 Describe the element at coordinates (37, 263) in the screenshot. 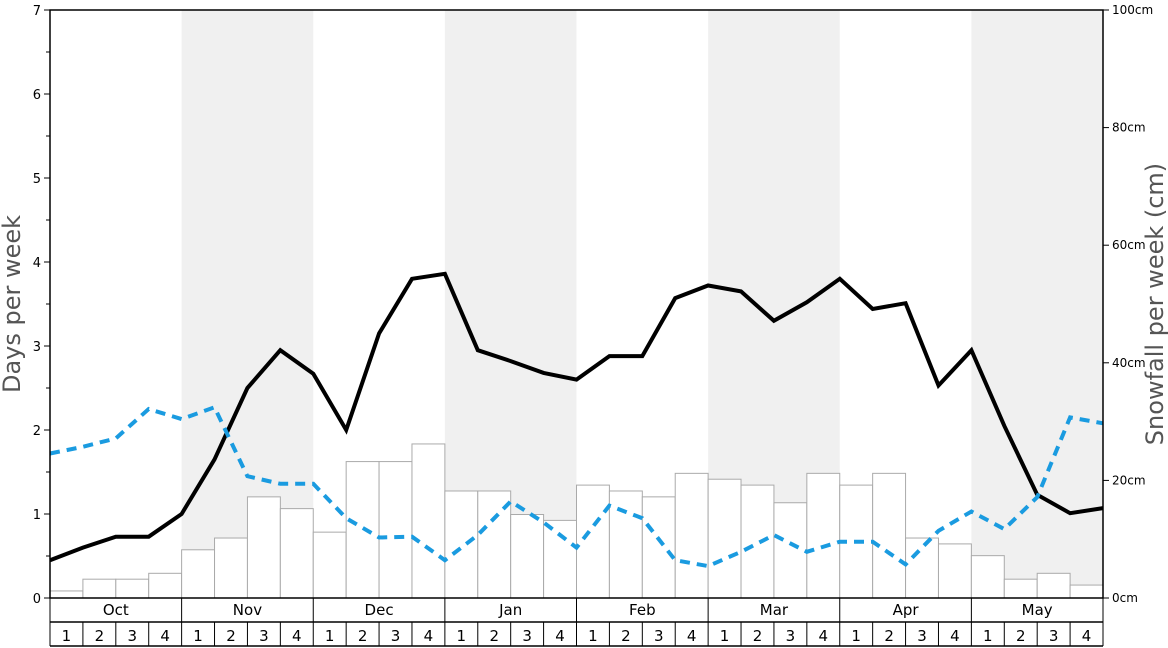

I see `left-tick-label: 4` at that location.